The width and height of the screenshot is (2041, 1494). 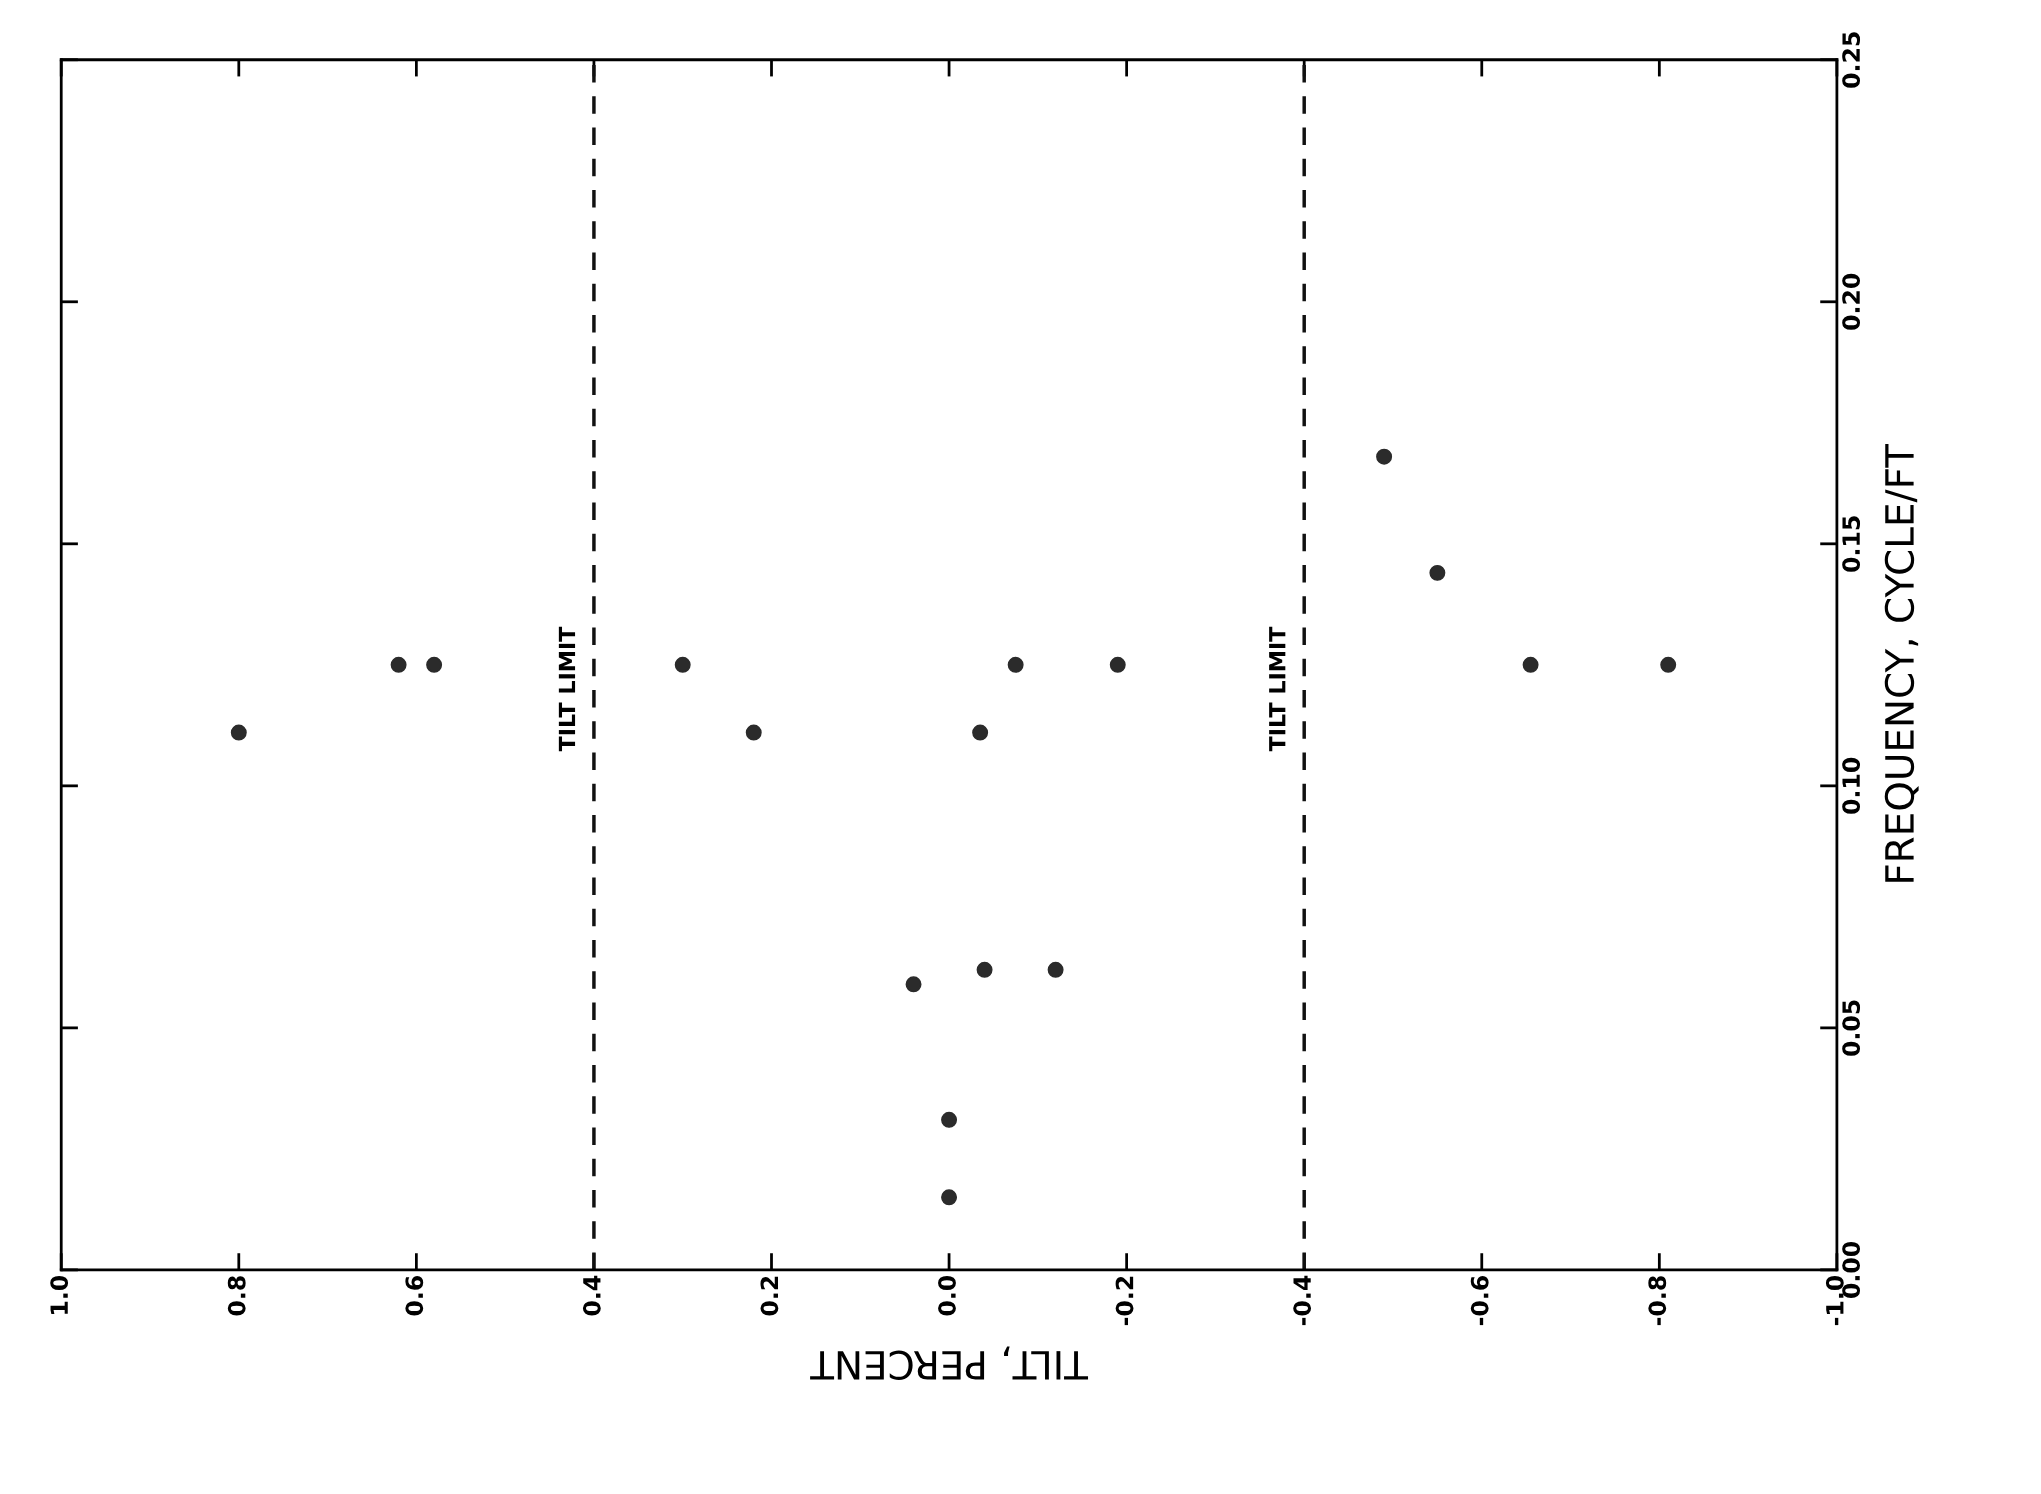 I want to click on y-tick-label: 0.10, so click(x=1851, y=785).